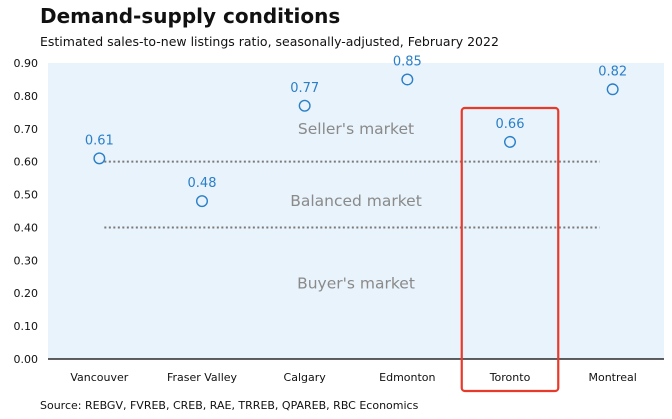  I want to click on x-category-label: Toronto, so click(510, 377).